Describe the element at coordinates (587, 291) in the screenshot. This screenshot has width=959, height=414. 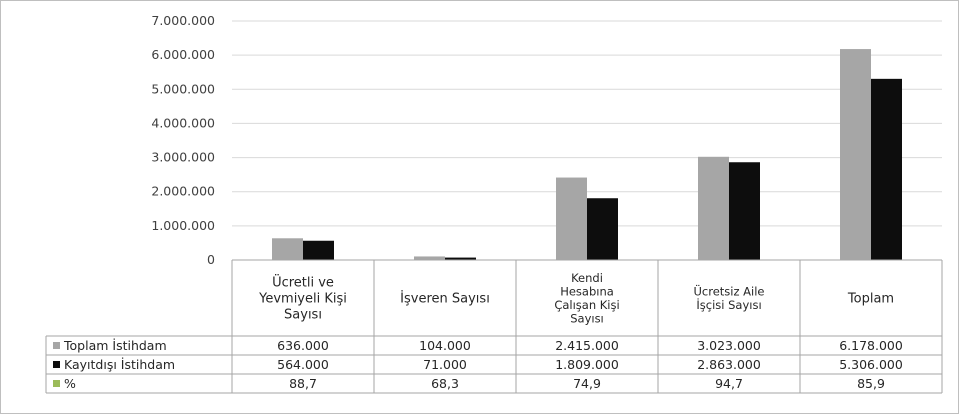
I see `category-label-line: Hesabına` at that location.